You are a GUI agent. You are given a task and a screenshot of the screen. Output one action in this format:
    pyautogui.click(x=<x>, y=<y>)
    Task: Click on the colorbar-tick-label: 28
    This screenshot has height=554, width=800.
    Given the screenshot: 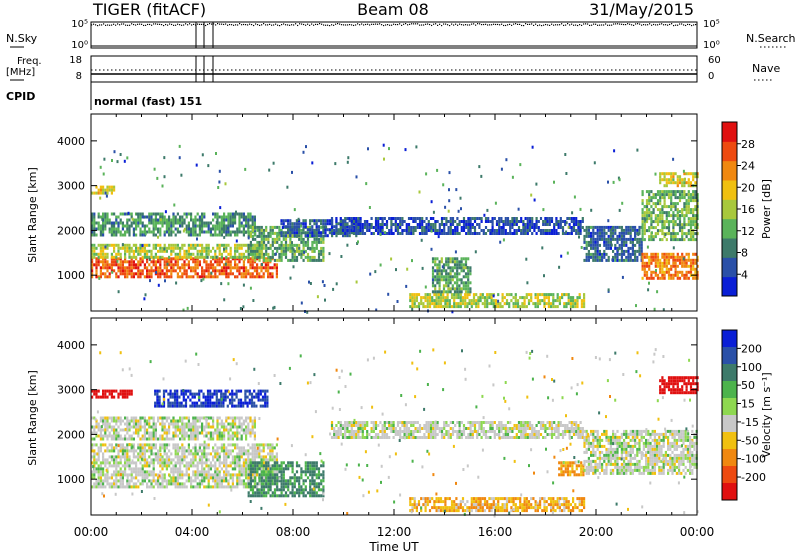 What is the action you would take?
    pyautogui.click(x=748, y=144)
    